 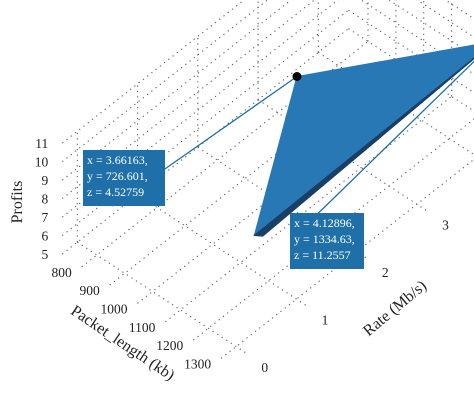 What do you see at coordinates (169, 345) in the screenshot?
I see `y-tick-label: 1200` at bounding box center [169, 345].